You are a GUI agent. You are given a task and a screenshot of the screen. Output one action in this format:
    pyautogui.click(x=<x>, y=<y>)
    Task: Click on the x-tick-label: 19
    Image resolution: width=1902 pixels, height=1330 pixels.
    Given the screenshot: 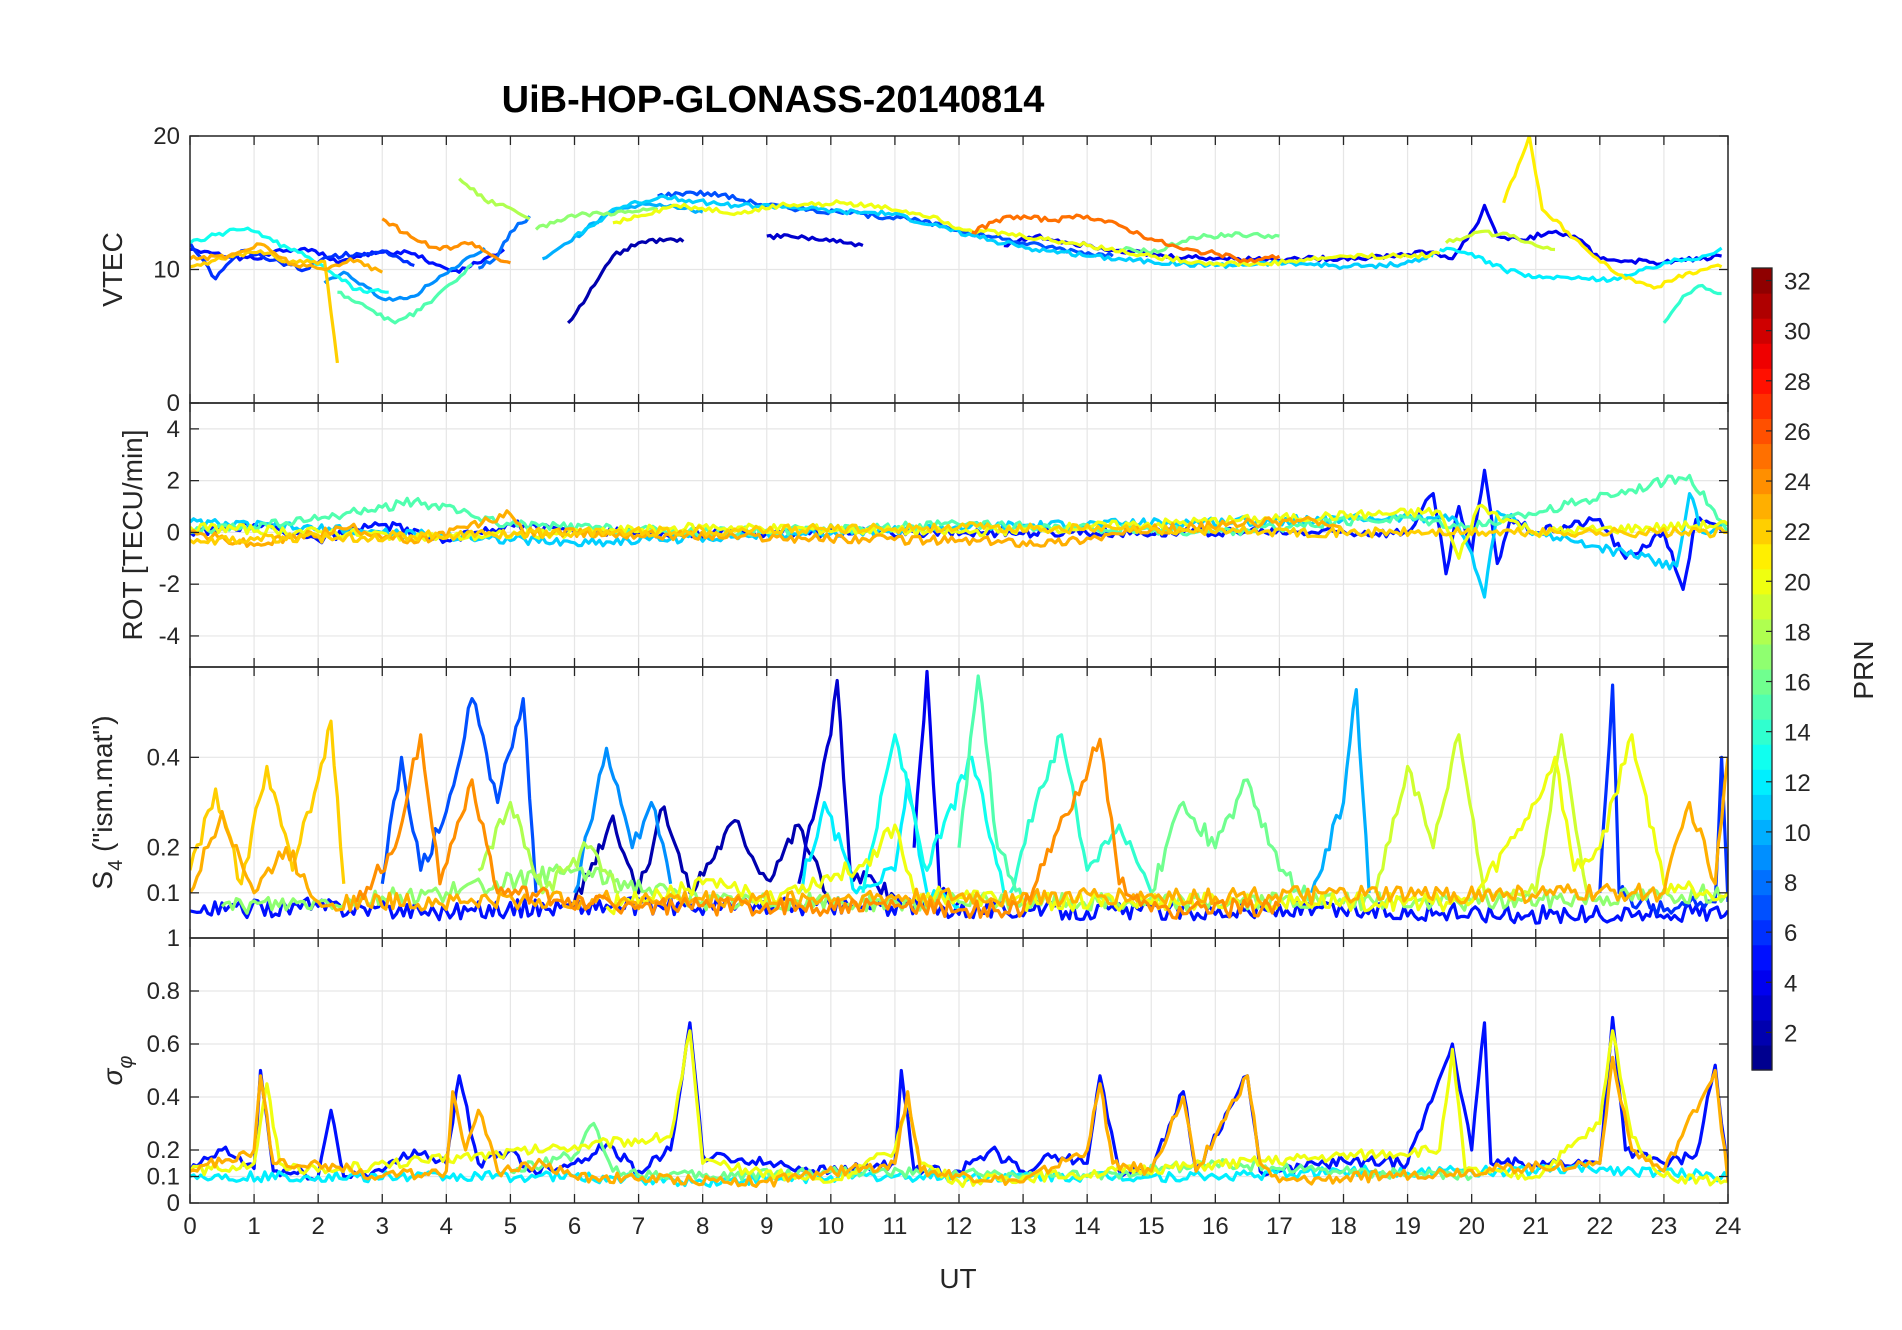 What is the action you would take?
    pyautogui.click(x=1407, y=1226)
    